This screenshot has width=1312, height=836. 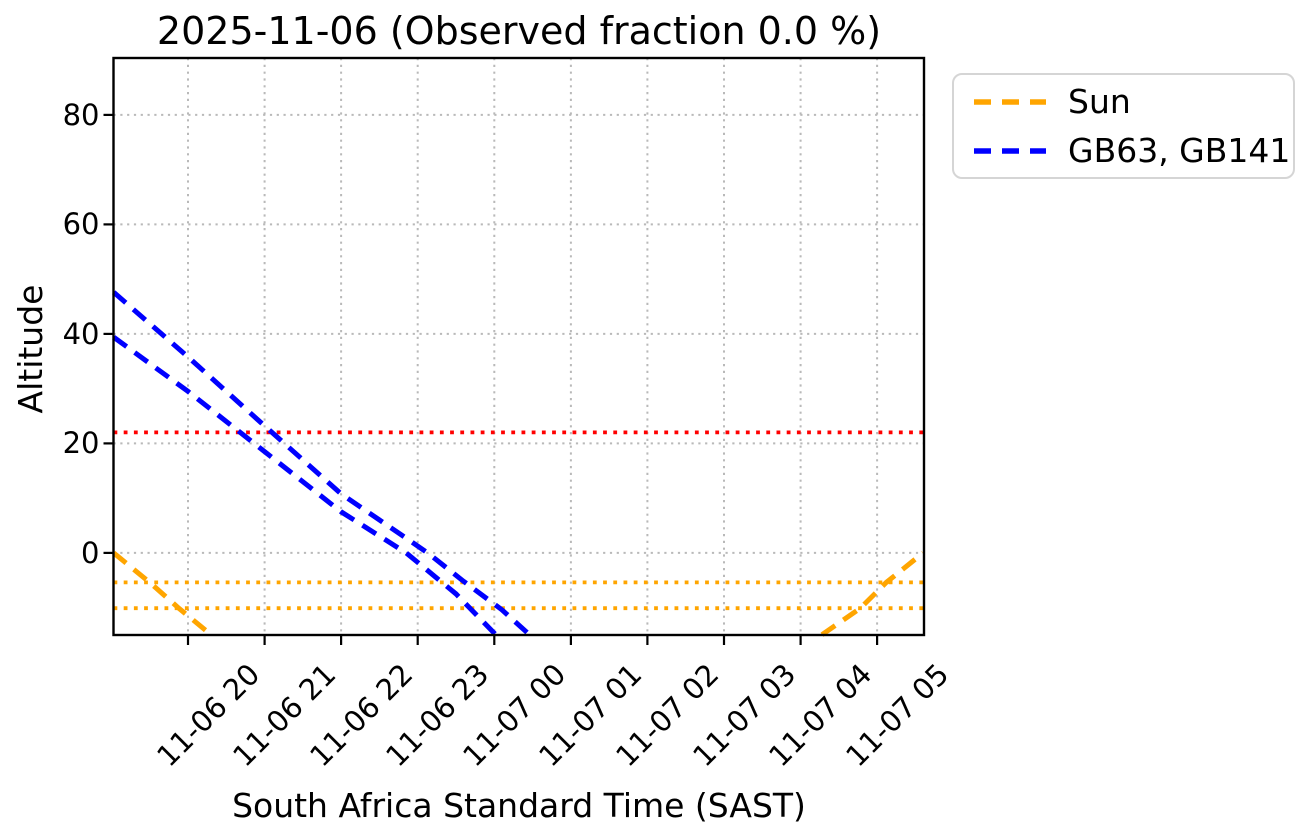 I want to click on x-axis-label: South Africa Standard Time (SAST), so click(x=519, y=805).